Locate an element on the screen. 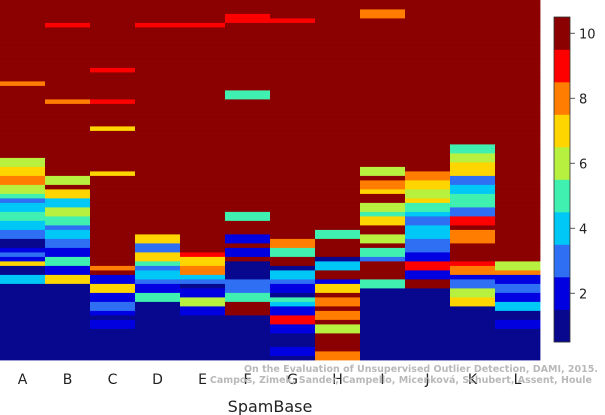  x-tick-label-F: F is located at coordinates (247, 380).